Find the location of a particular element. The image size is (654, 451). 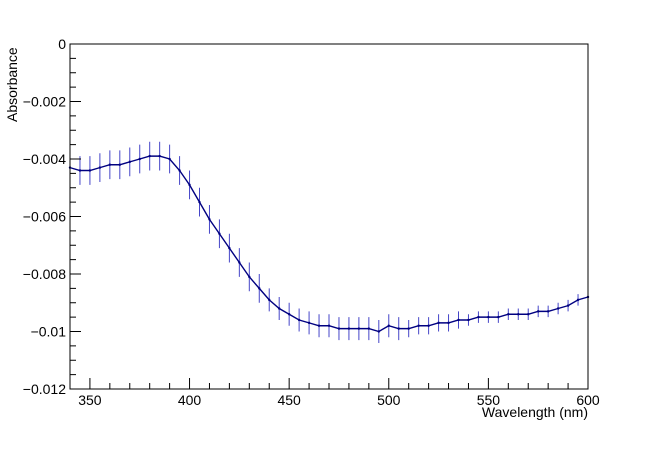

x-tick-label: 550 is located at coordinates (489, 400).